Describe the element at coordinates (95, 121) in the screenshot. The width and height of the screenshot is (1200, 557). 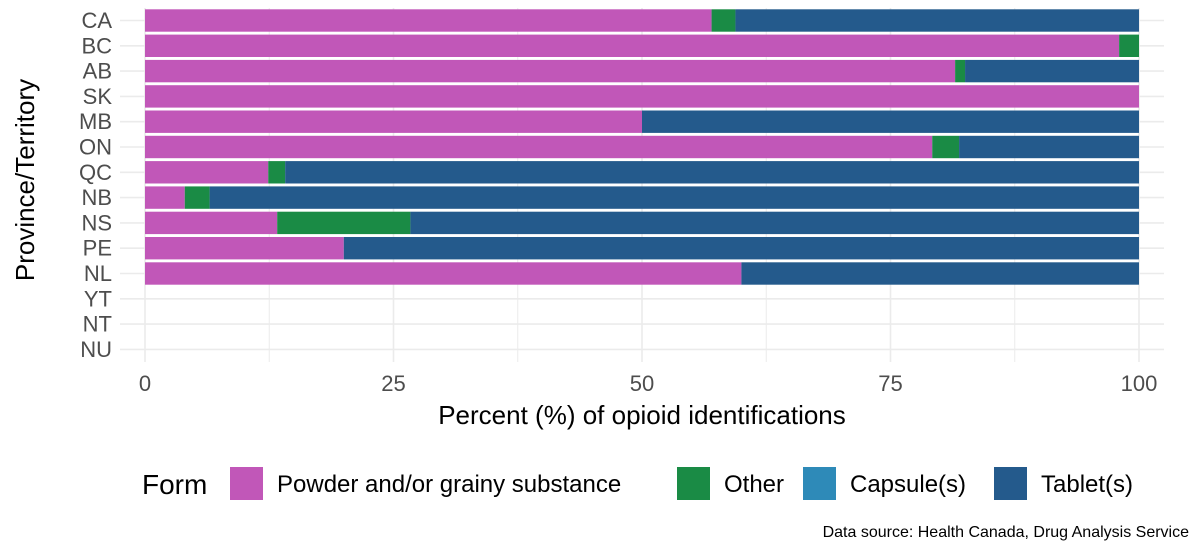
I see `y-tick-label: MB` at that location.